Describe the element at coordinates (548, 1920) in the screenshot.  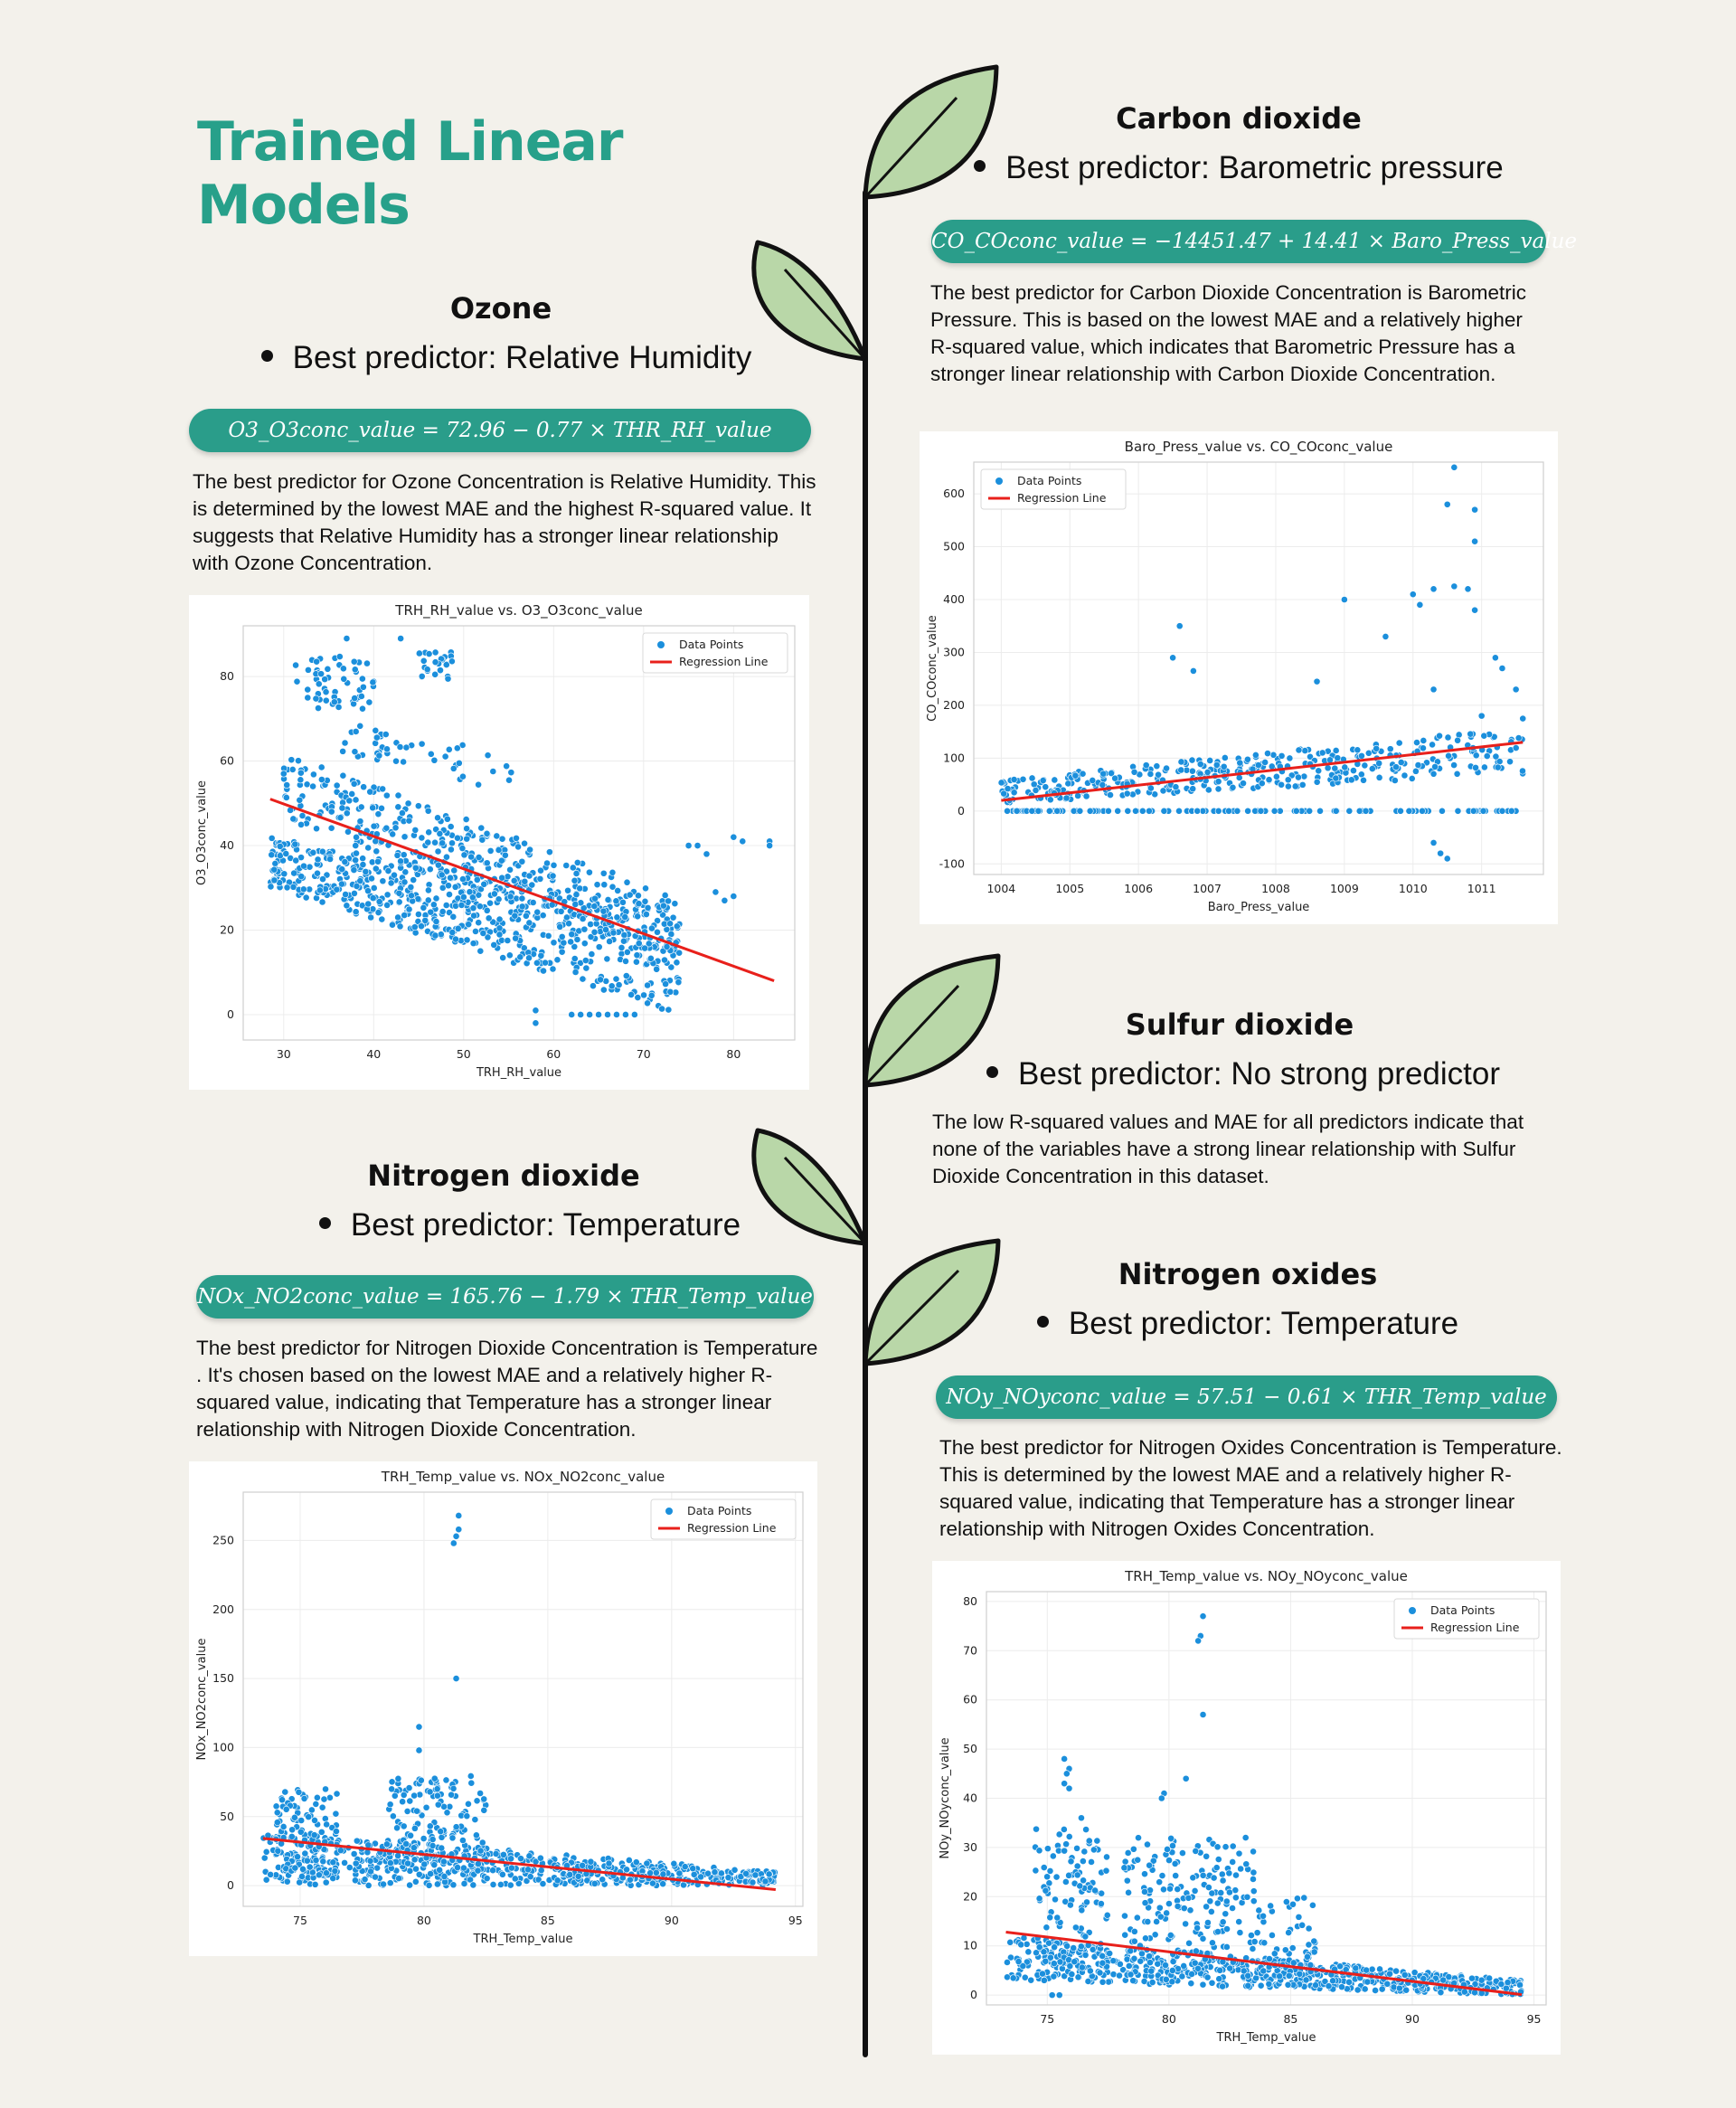
I see `x-tick-label: 85` at that location.